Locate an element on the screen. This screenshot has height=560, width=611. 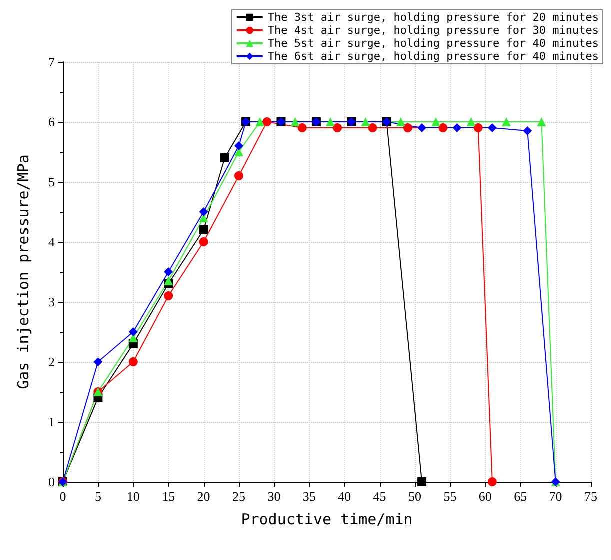
x-tick-label: 65 is located at coordinates (521, 496).